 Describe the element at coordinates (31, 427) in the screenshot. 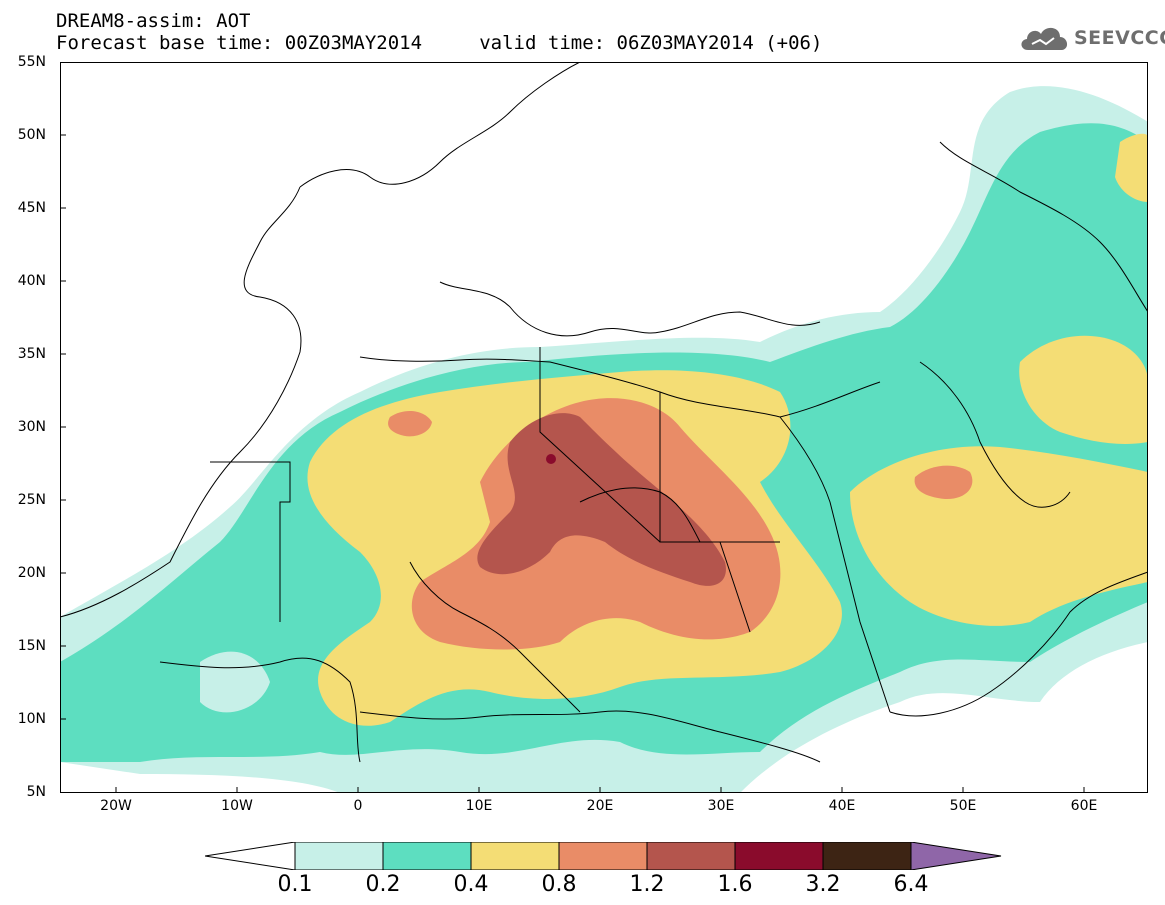

I see `lat-label: 30N` at that location.